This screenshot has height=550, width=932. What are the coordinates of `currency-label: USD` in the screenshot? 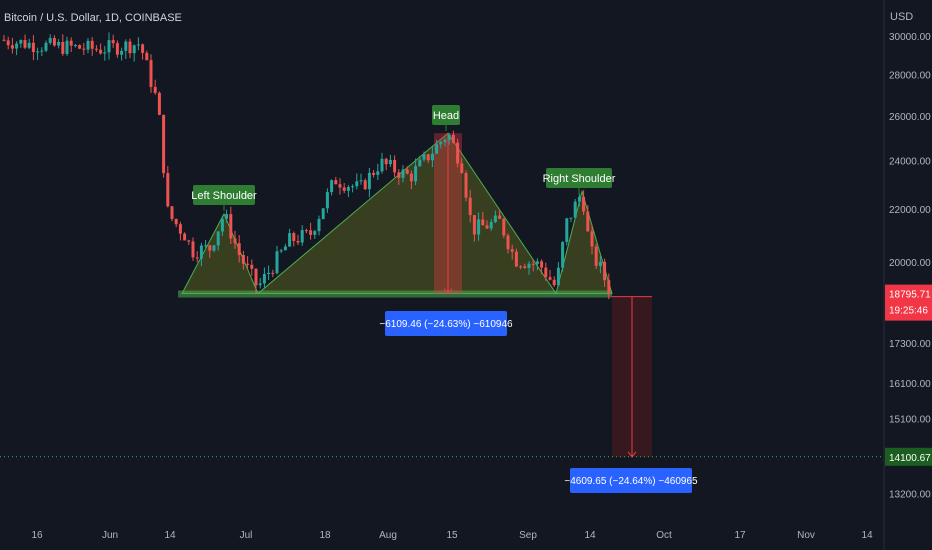 It's located at (901, 17).